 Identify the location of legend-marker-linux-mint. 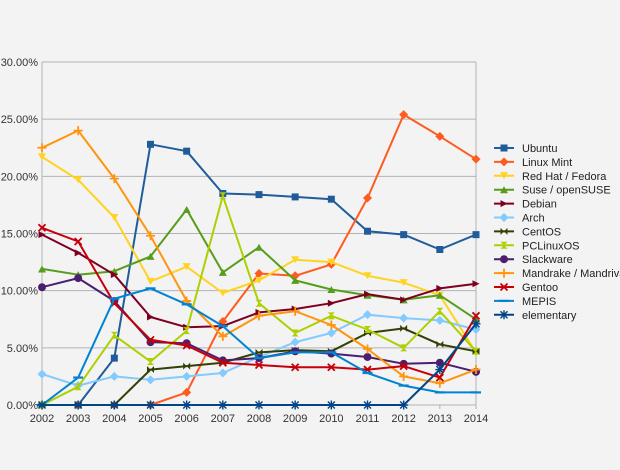
(504, 162).